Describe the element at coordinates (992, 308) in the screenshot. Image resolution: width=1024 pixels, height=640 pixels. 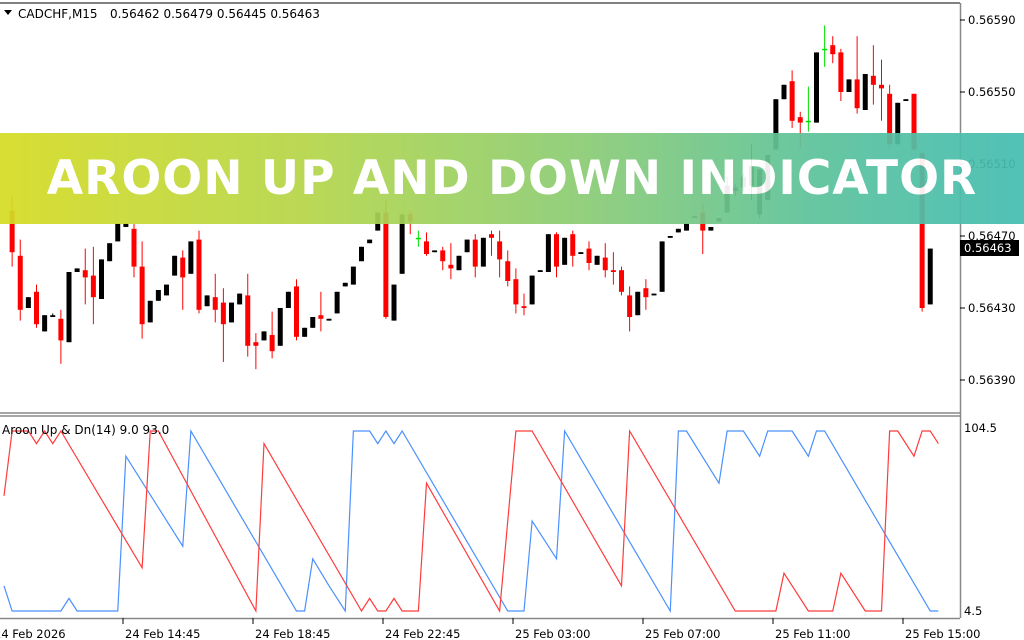
I see `price-tick-label: 0.56430` at that location.